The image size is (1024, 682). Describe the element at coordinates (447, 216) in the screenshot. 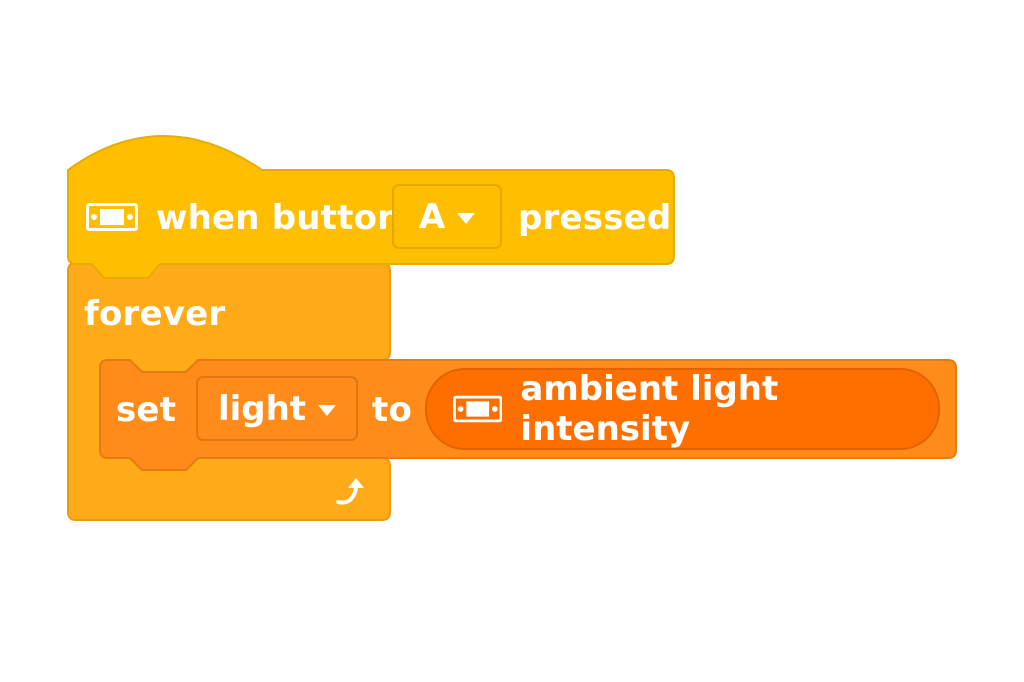

I see `button-select-dropdown: A` at that location.